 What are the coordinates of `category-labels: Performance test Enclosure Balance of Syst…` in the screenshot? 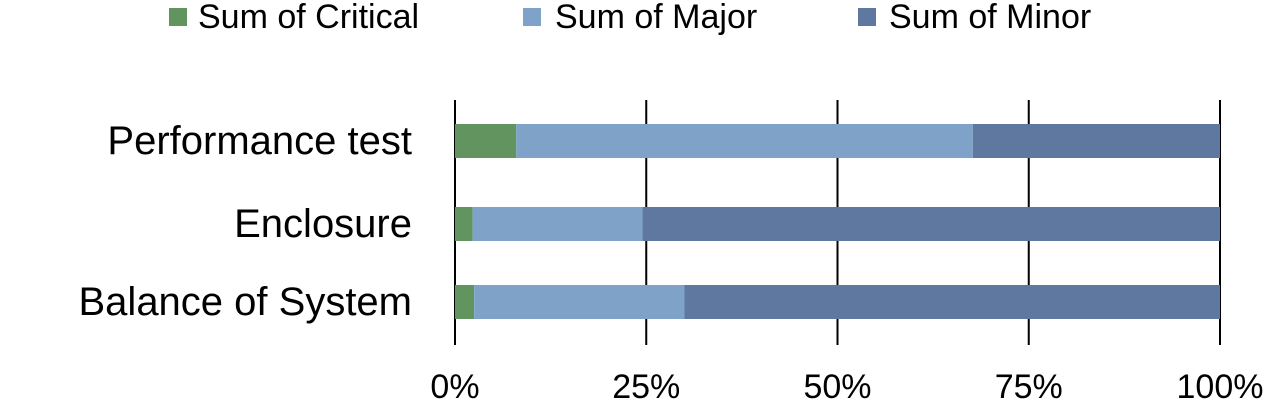 It's located at (246, 221).